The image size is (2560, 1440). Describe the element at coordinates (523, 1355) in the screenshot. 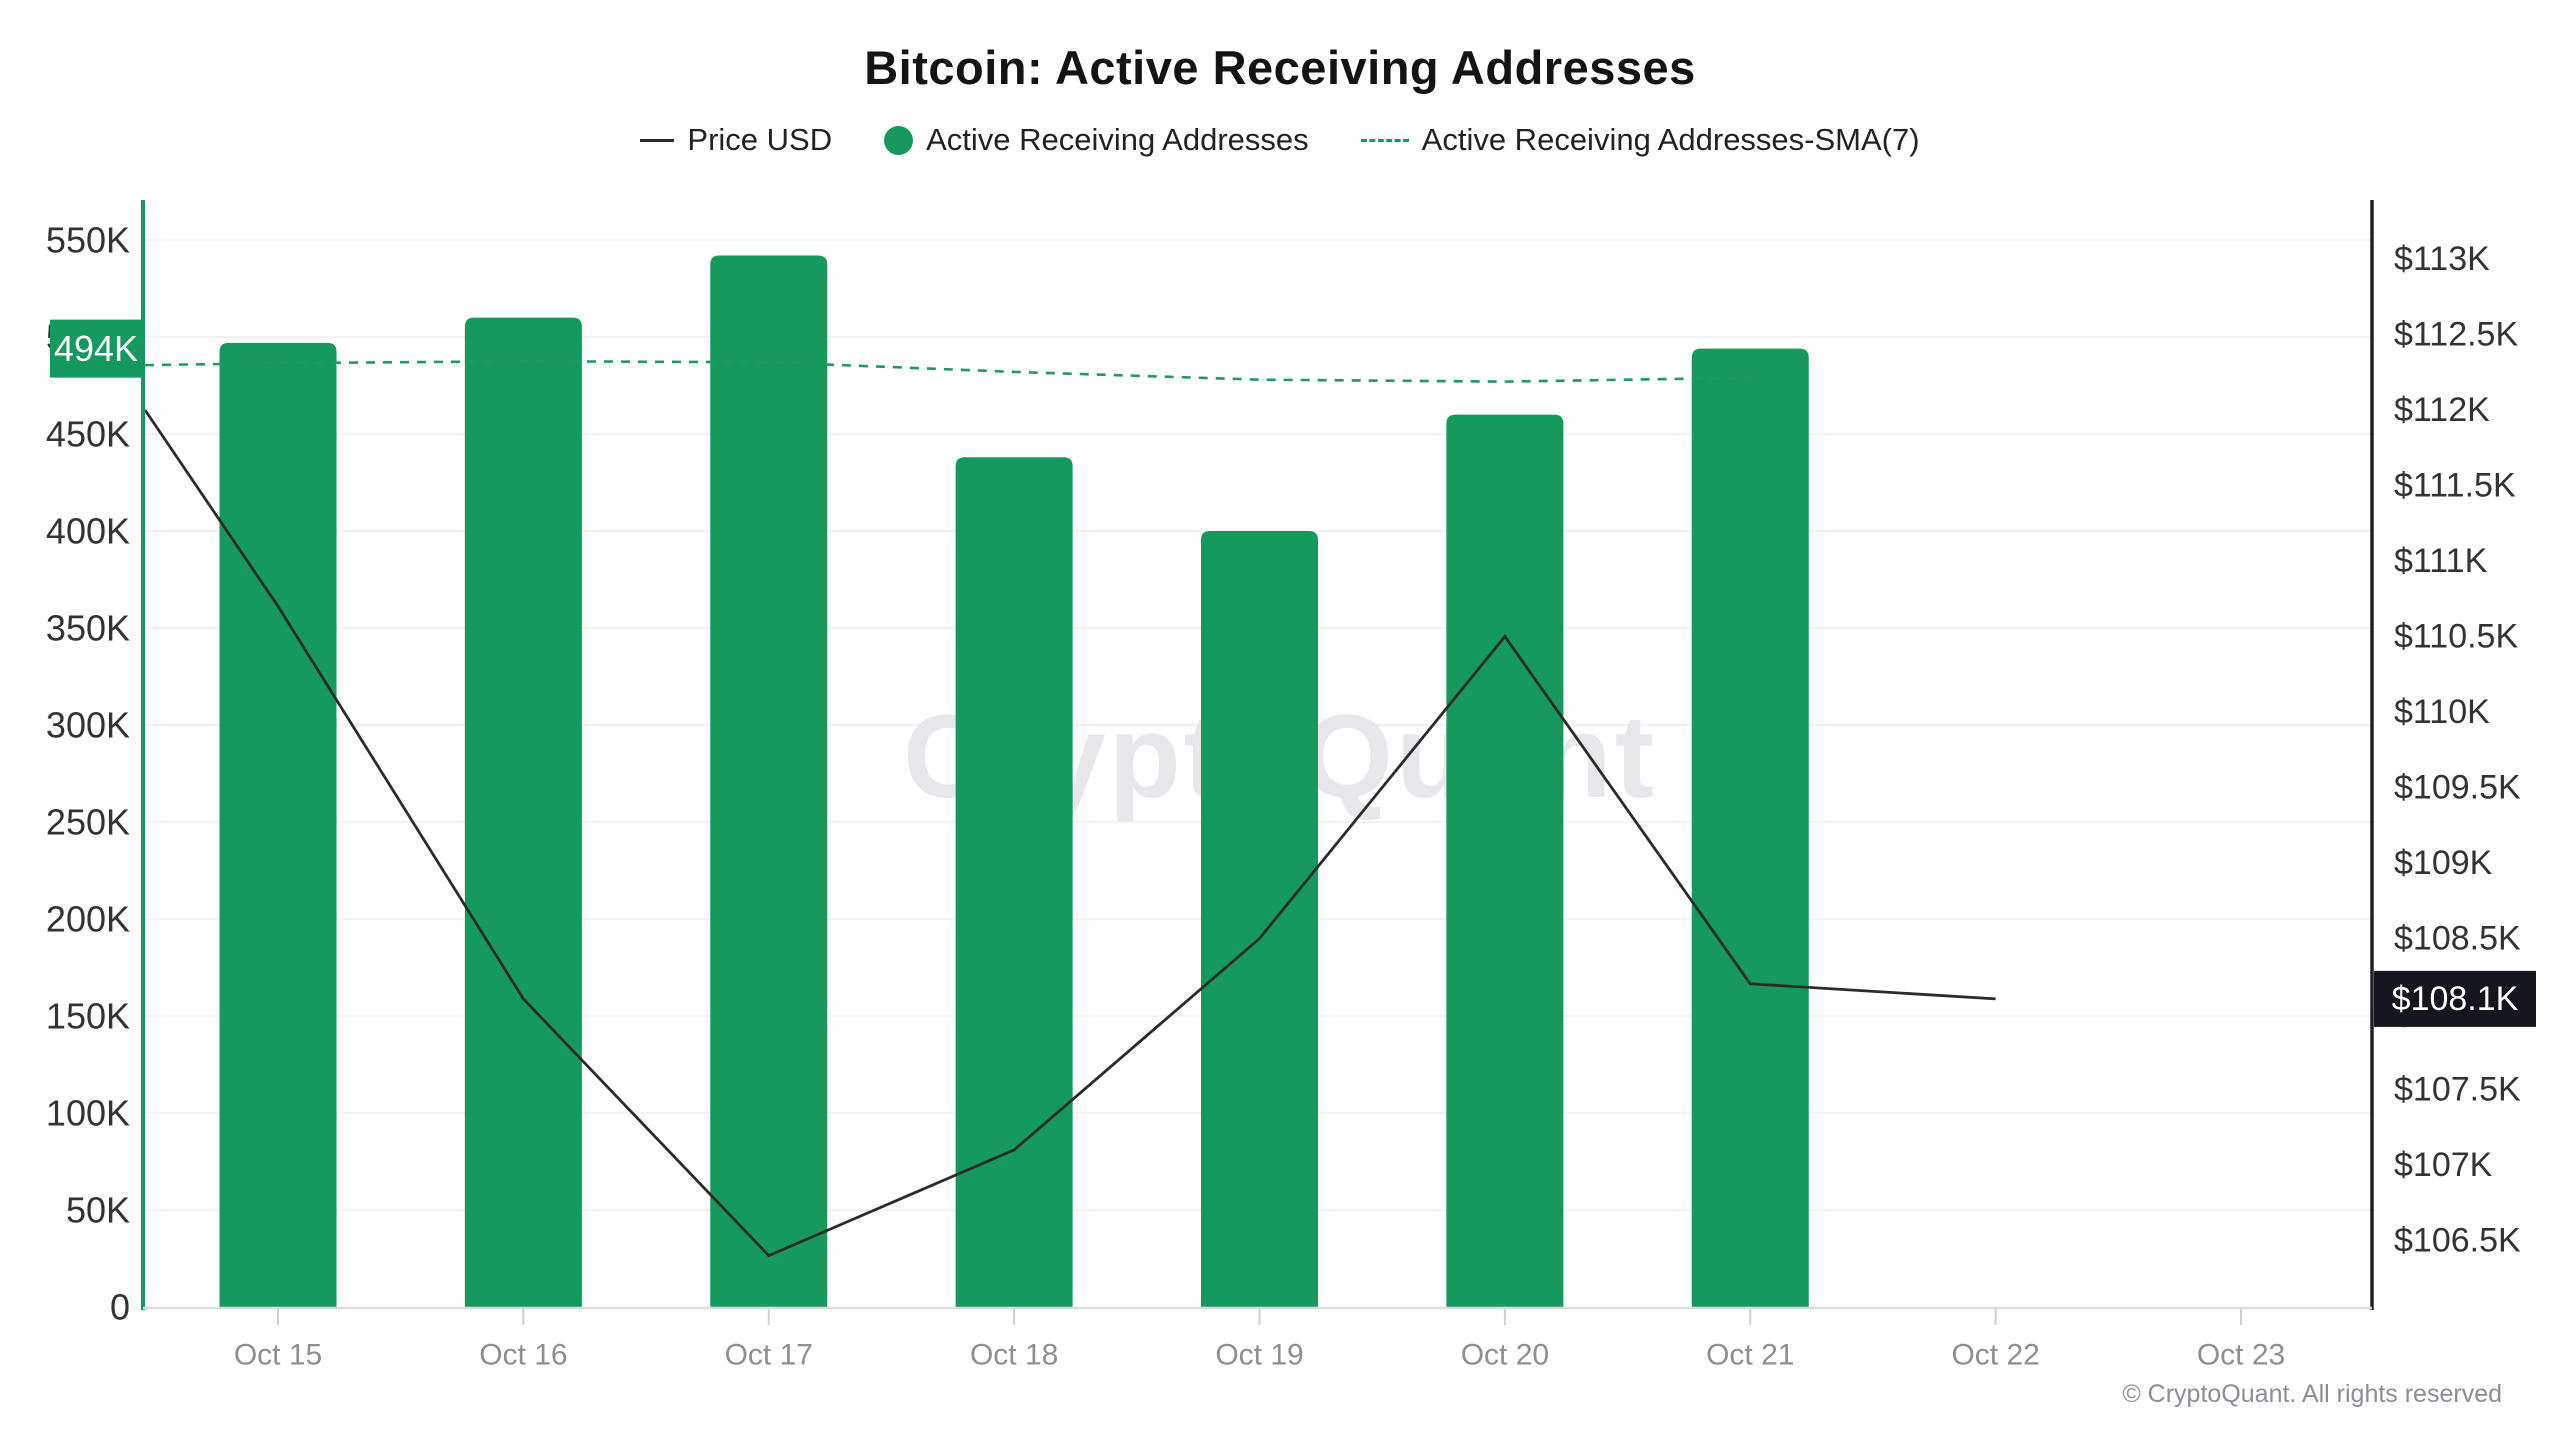

I see `x-axis-date-label: Oct 16` at that location.